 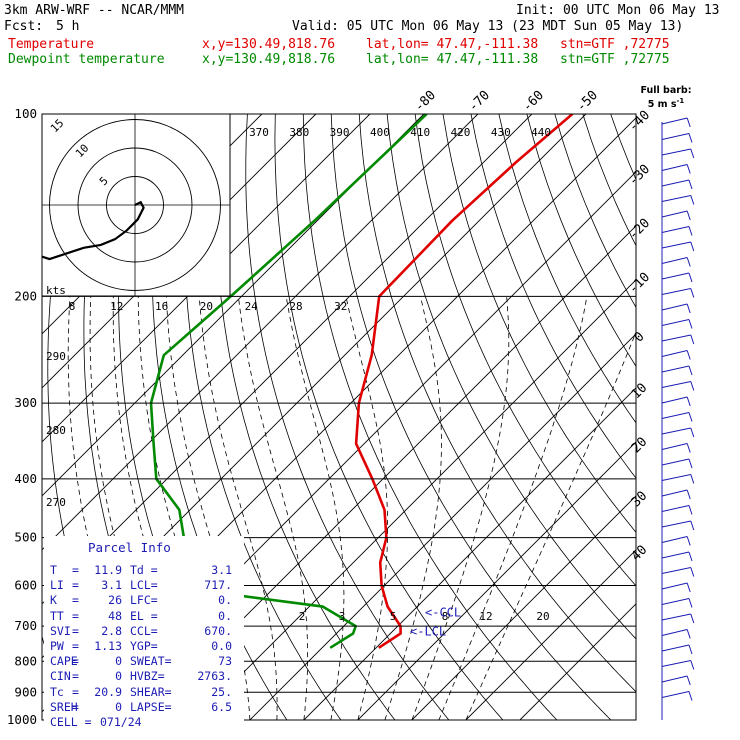 What do you see at coordinates (116, 306) in the screenshot?
I see `hodograph-axis-label: 12` at bounding box center [116, 306].